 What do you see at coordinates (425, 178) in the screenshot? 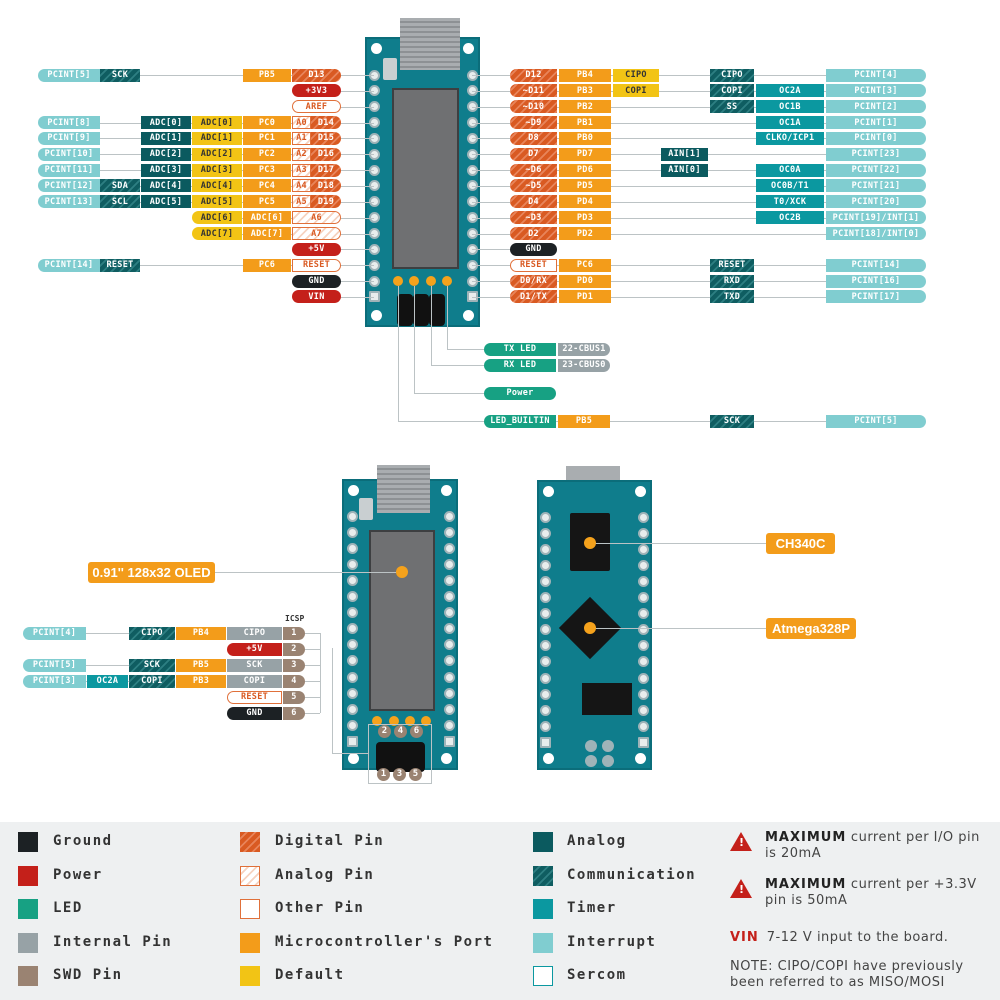
I see `oled-screen` at bounding box center [425, 178].